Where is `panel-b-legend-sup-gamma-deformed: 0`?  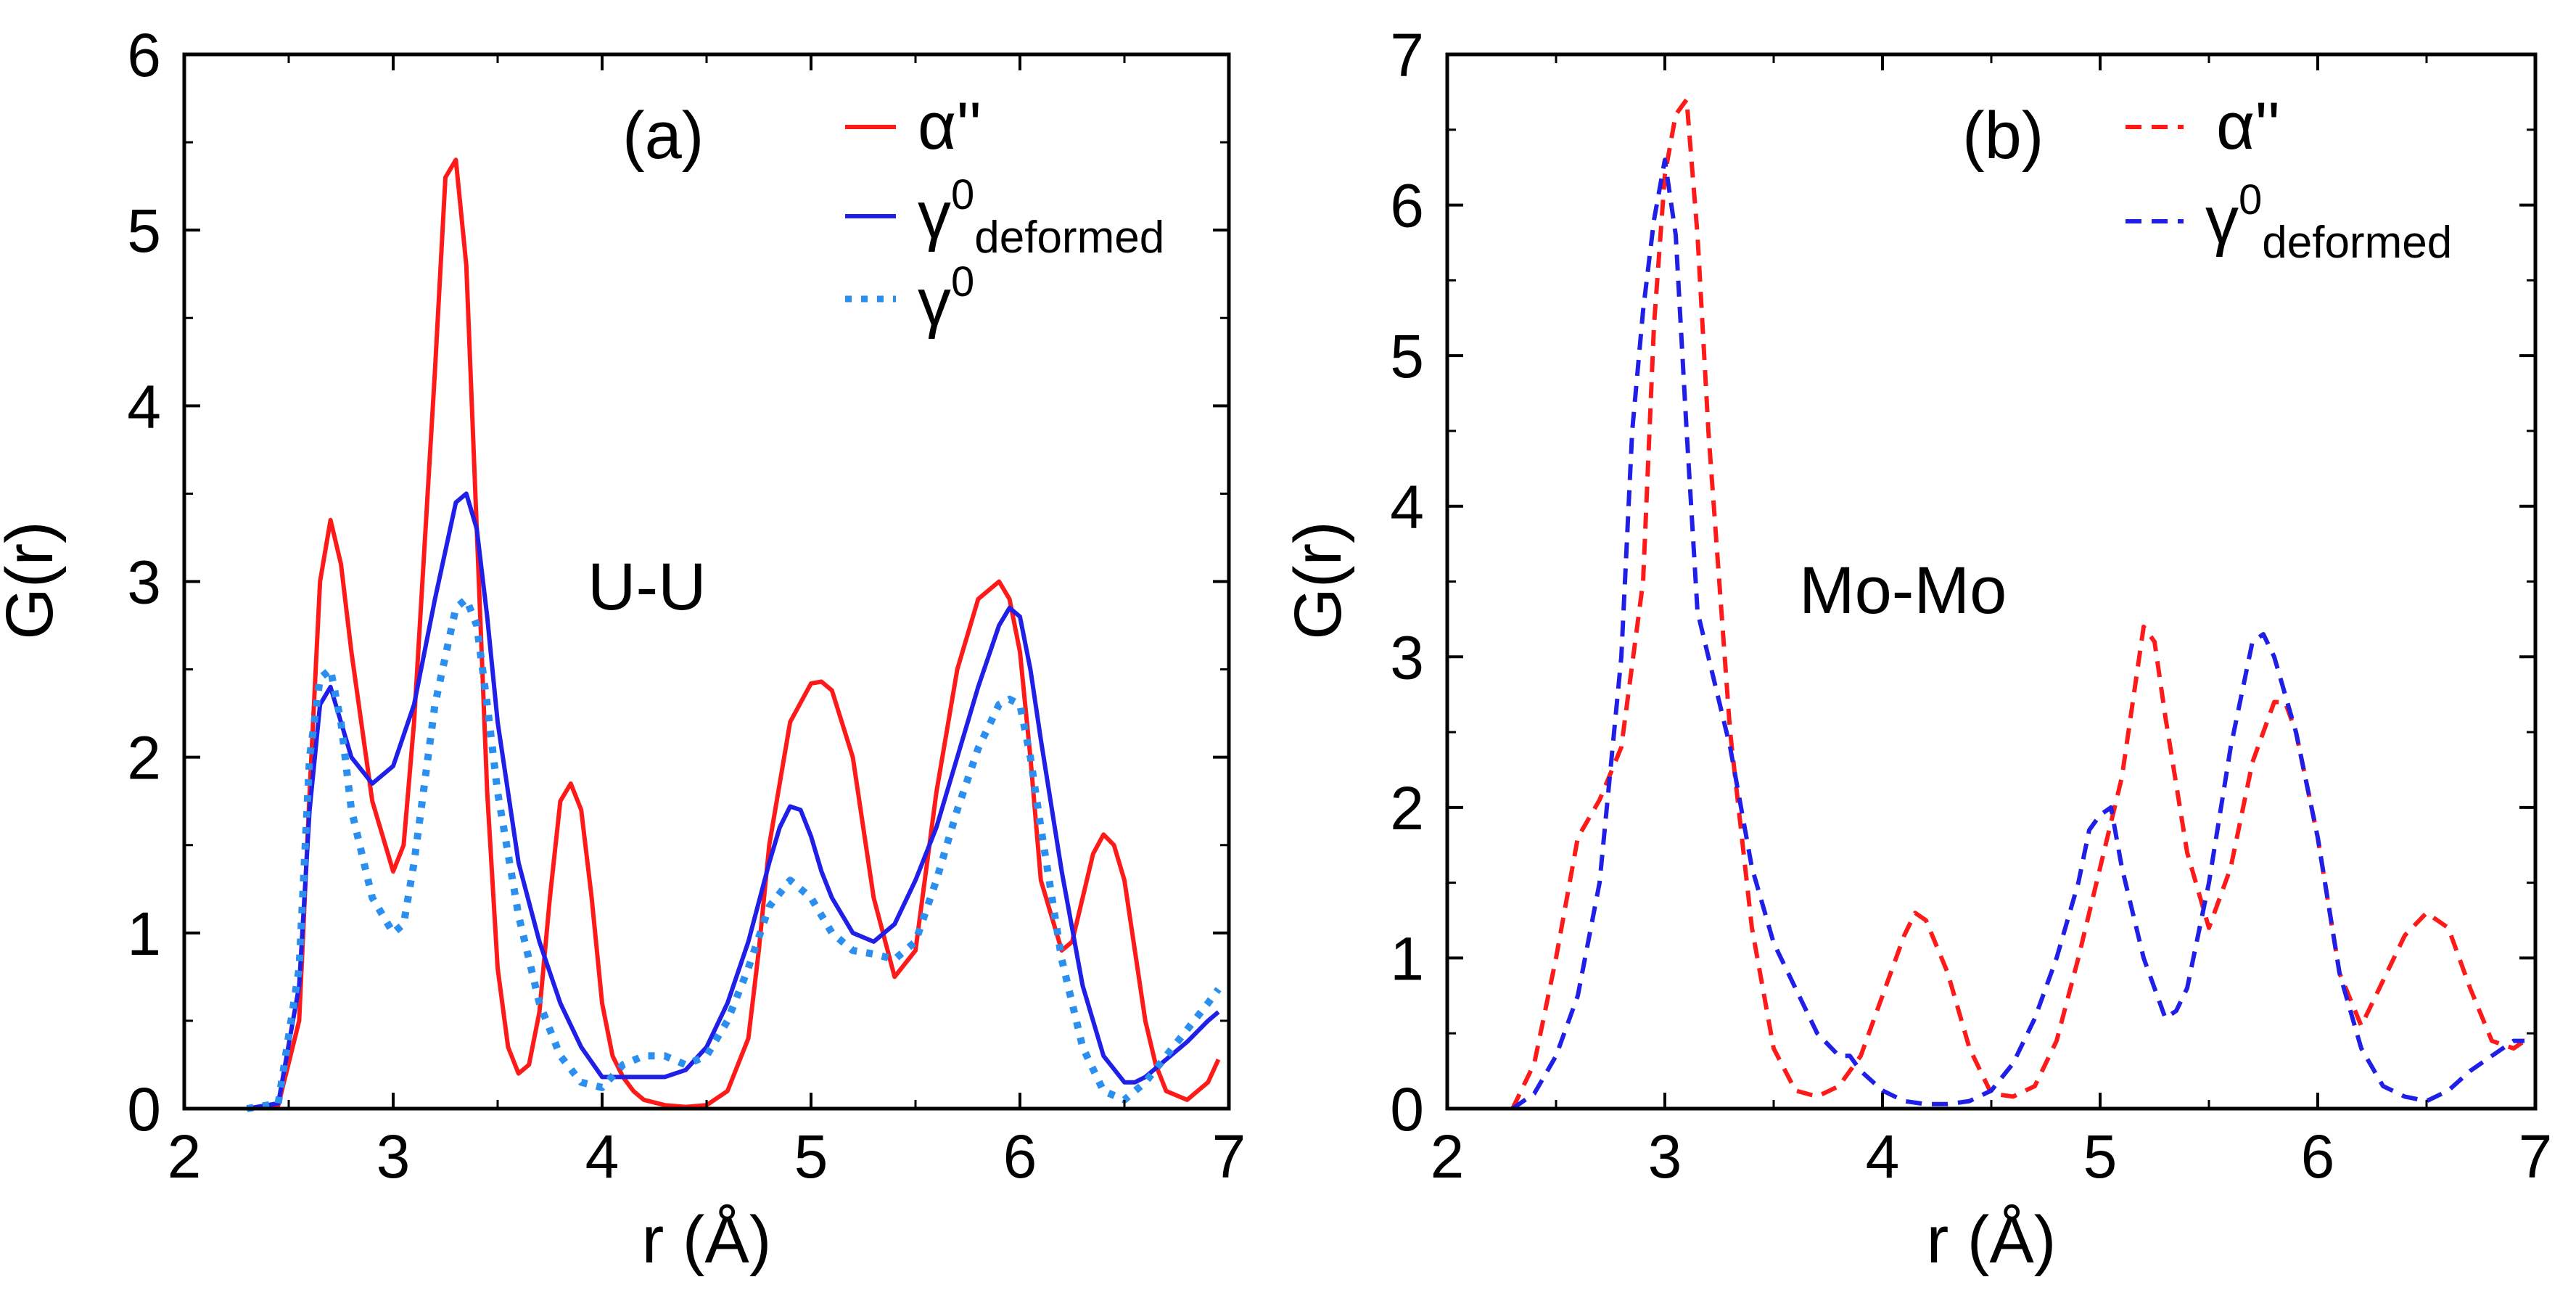 panel-b-legend-sup-gamma-deformed: 0 is located at coordinates (2250, 199).